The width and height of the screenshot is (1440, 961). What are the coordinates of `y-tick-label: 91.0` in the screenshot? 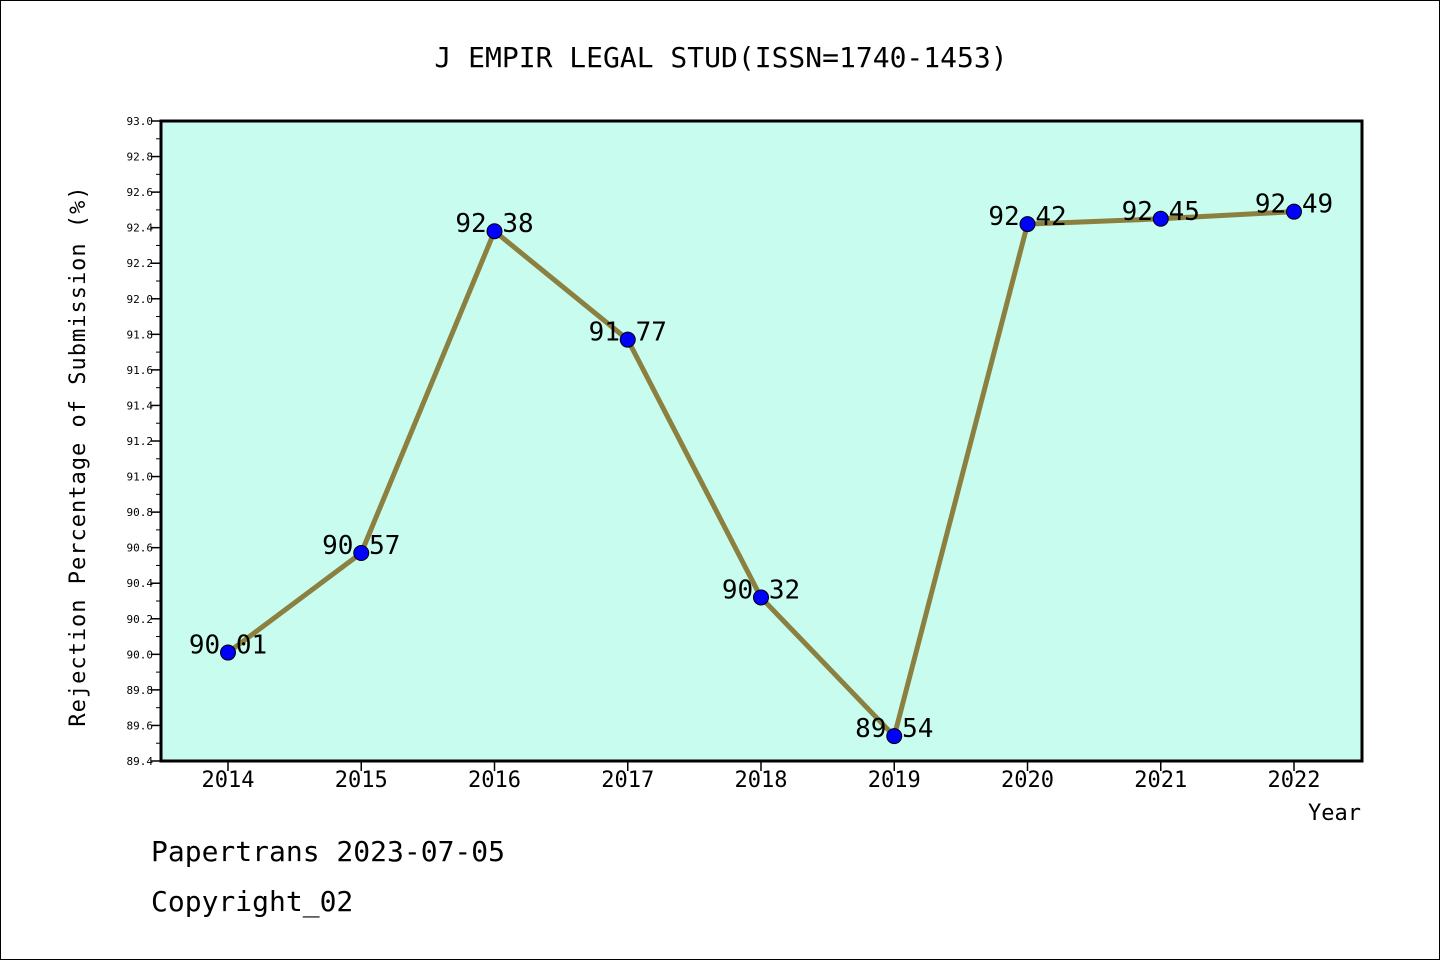 It's located at (140, 477).